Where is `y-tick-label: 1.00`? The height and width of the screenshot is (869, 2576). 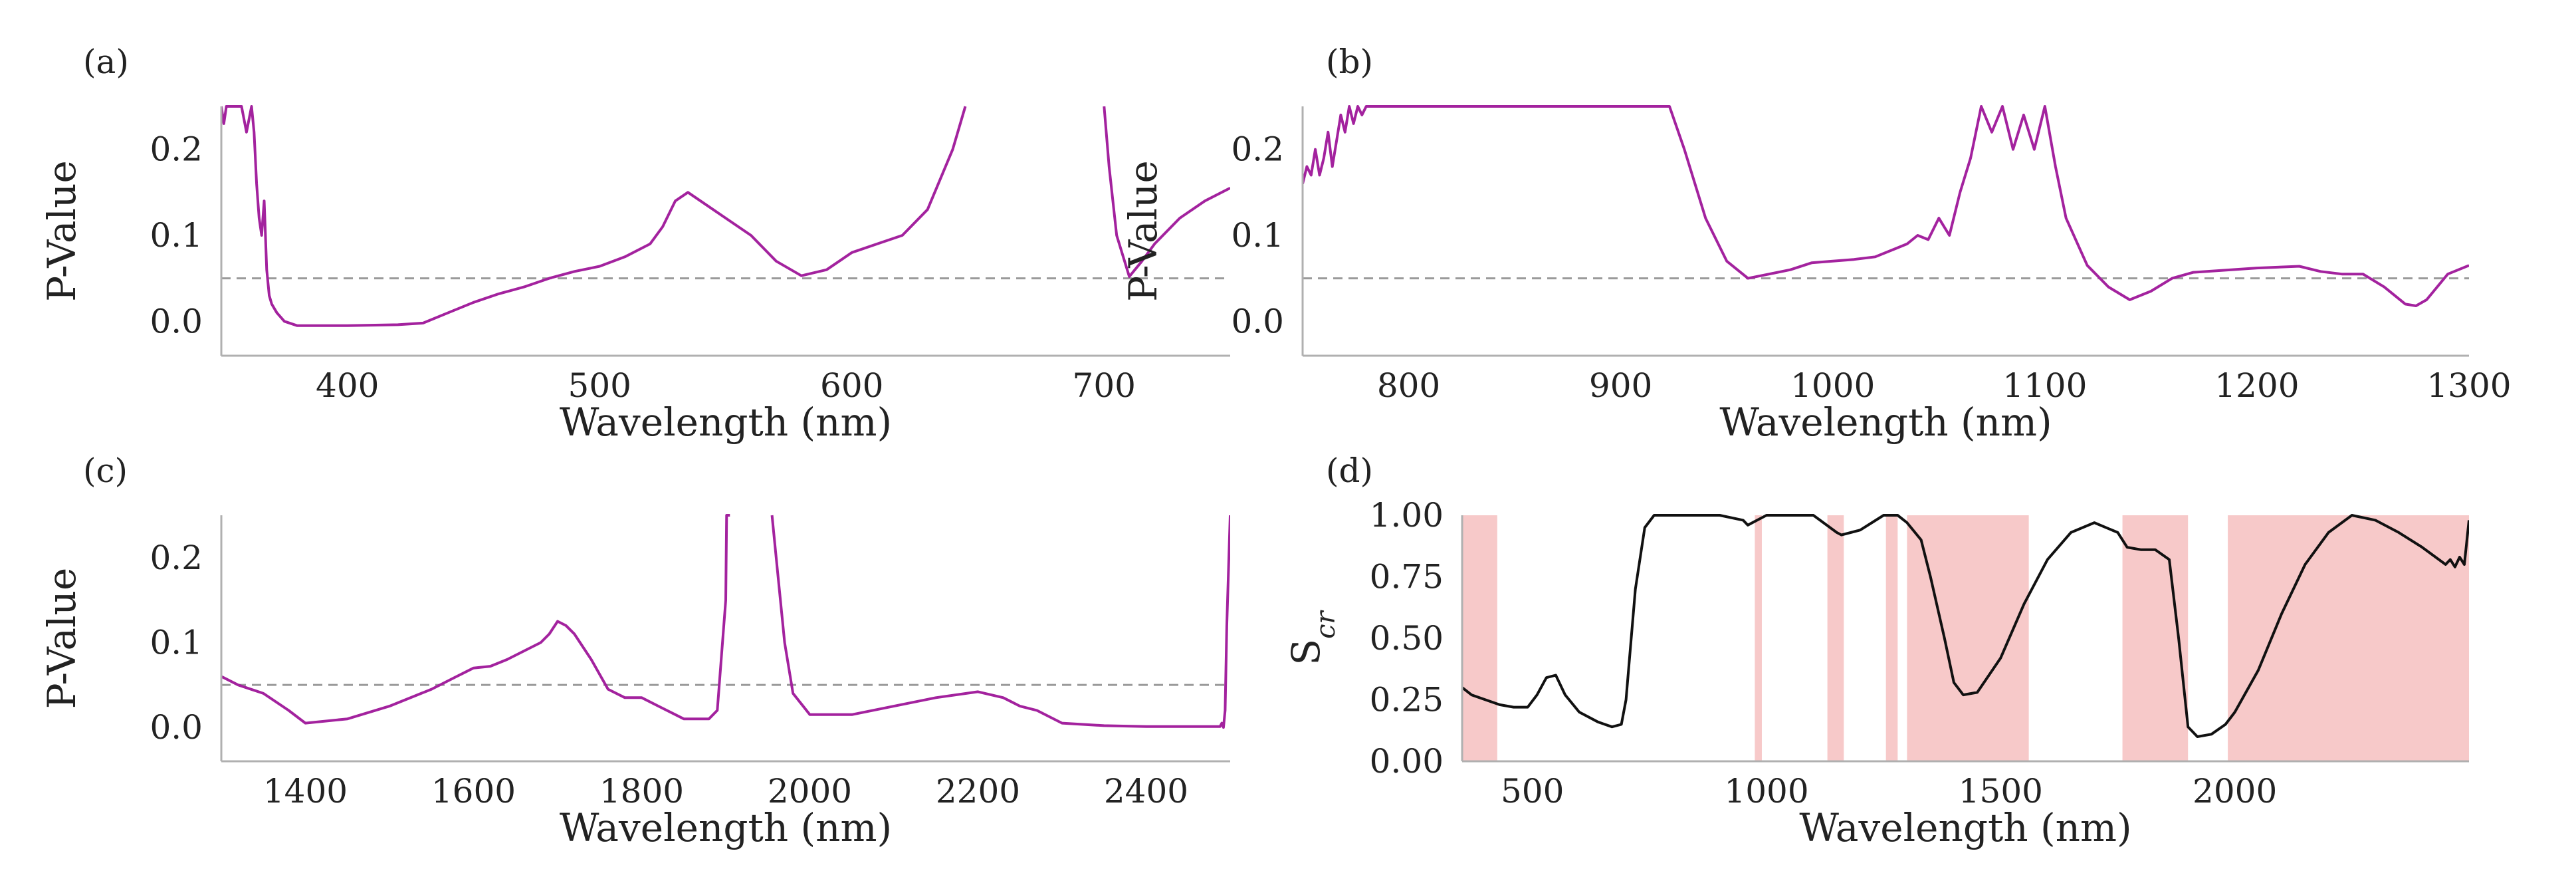 y-tick-label: 1.00 is located at coordinates (1407, 515).